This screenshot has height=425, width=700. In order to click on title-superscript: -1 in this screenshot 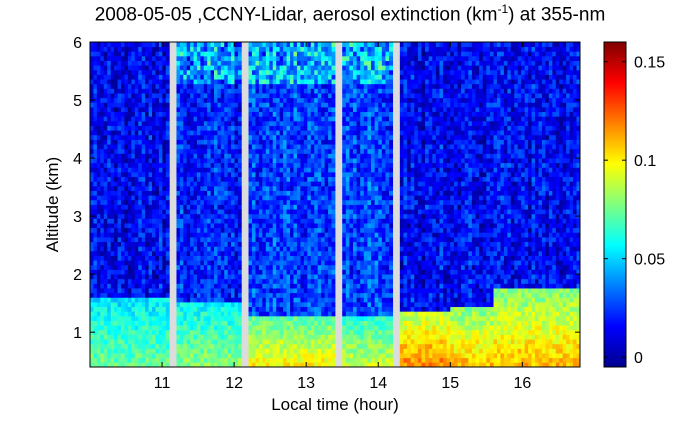, I will do `click(503, 9)`.